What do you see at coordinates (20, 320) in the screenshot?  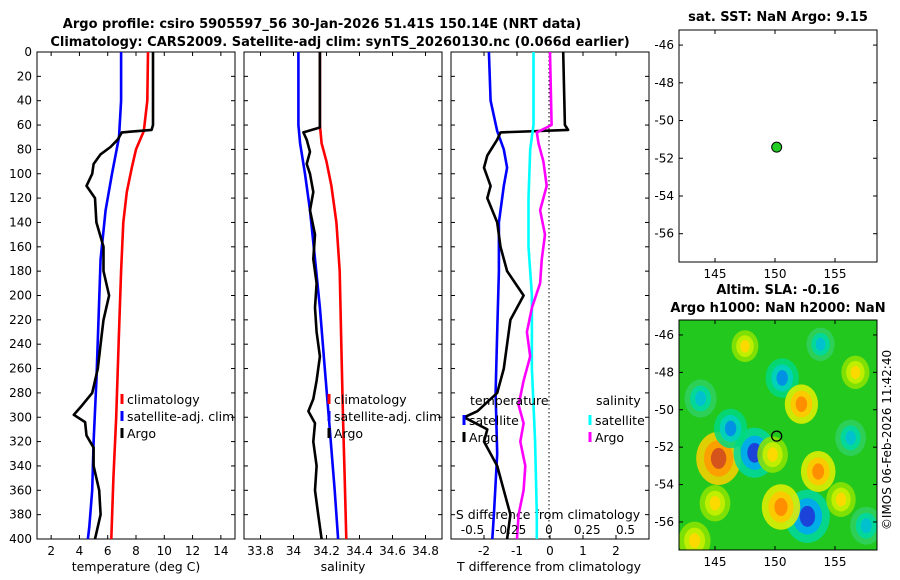 I see `y-tick-label: 220` at bounding box center [20, 320].